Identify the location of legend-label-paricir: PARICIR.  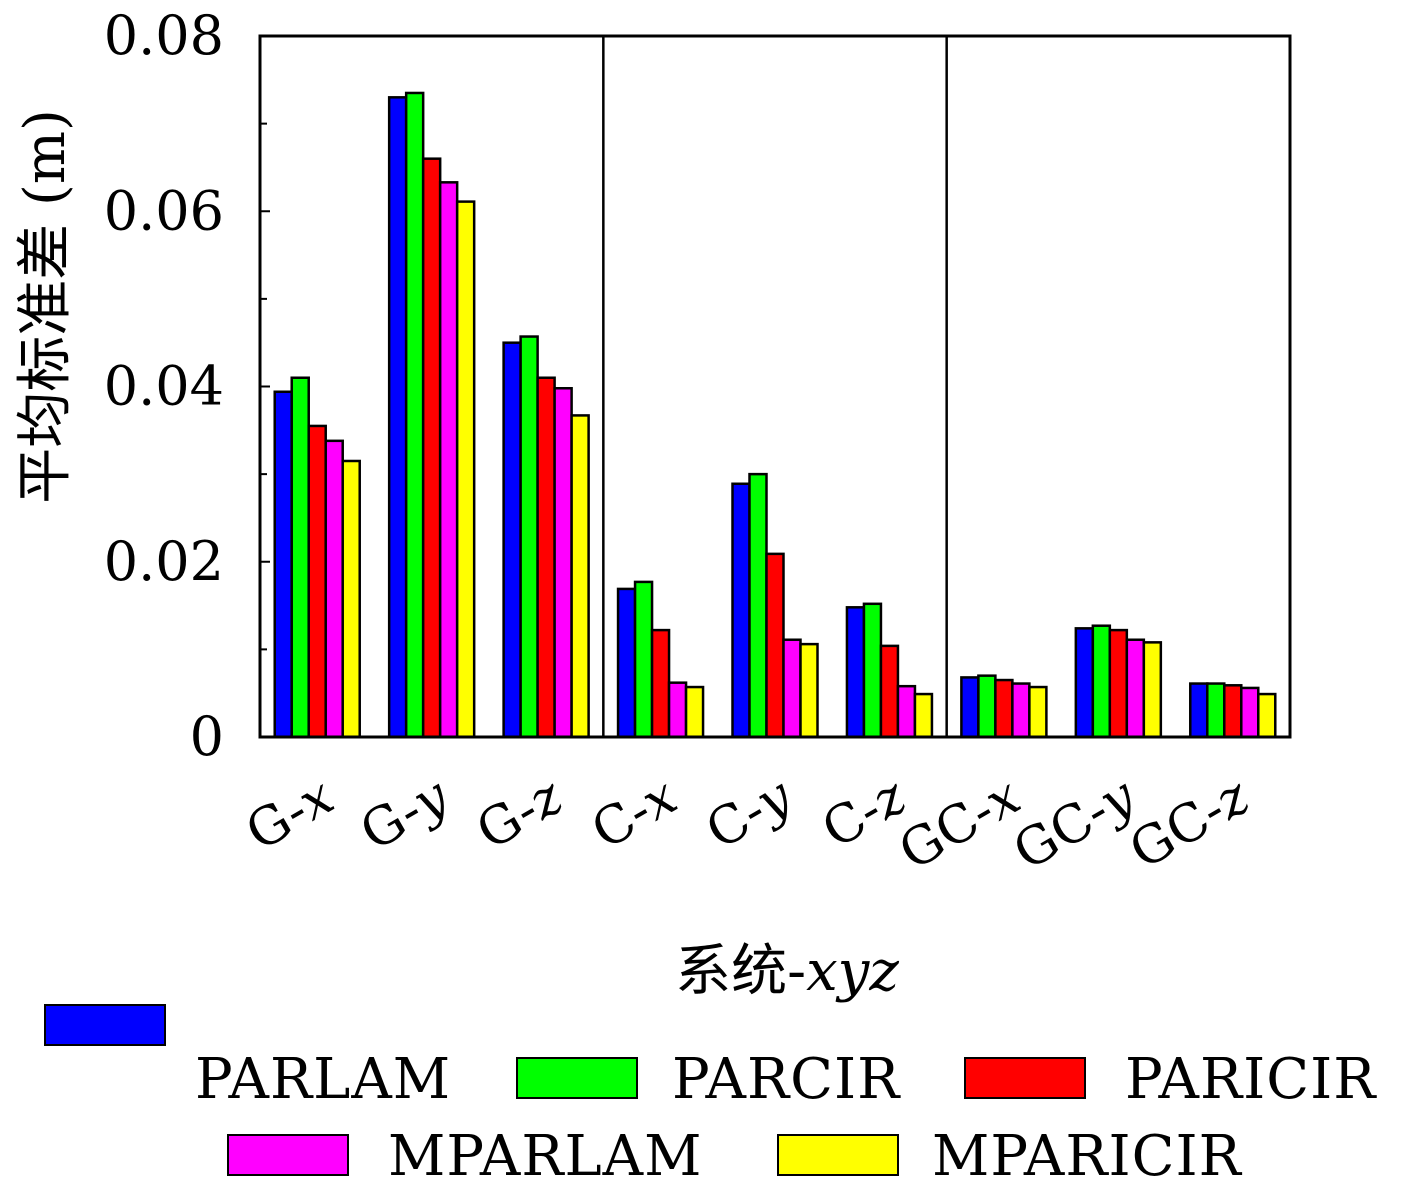
(1251, 1079).